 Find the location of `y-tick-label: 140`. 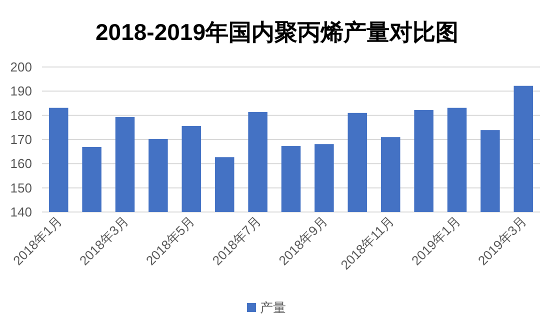

y-tick-label: 140 is located at coordinates (21, 212).